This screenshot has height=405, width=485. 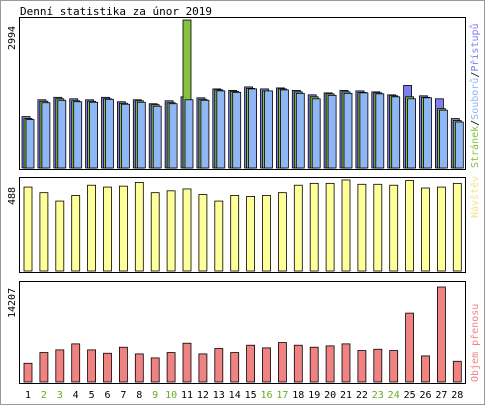 What do you see at coordinates (107, 395) in the screenshot?
I see `x-tick-label-6: 6` at bounding box center [107, 395].